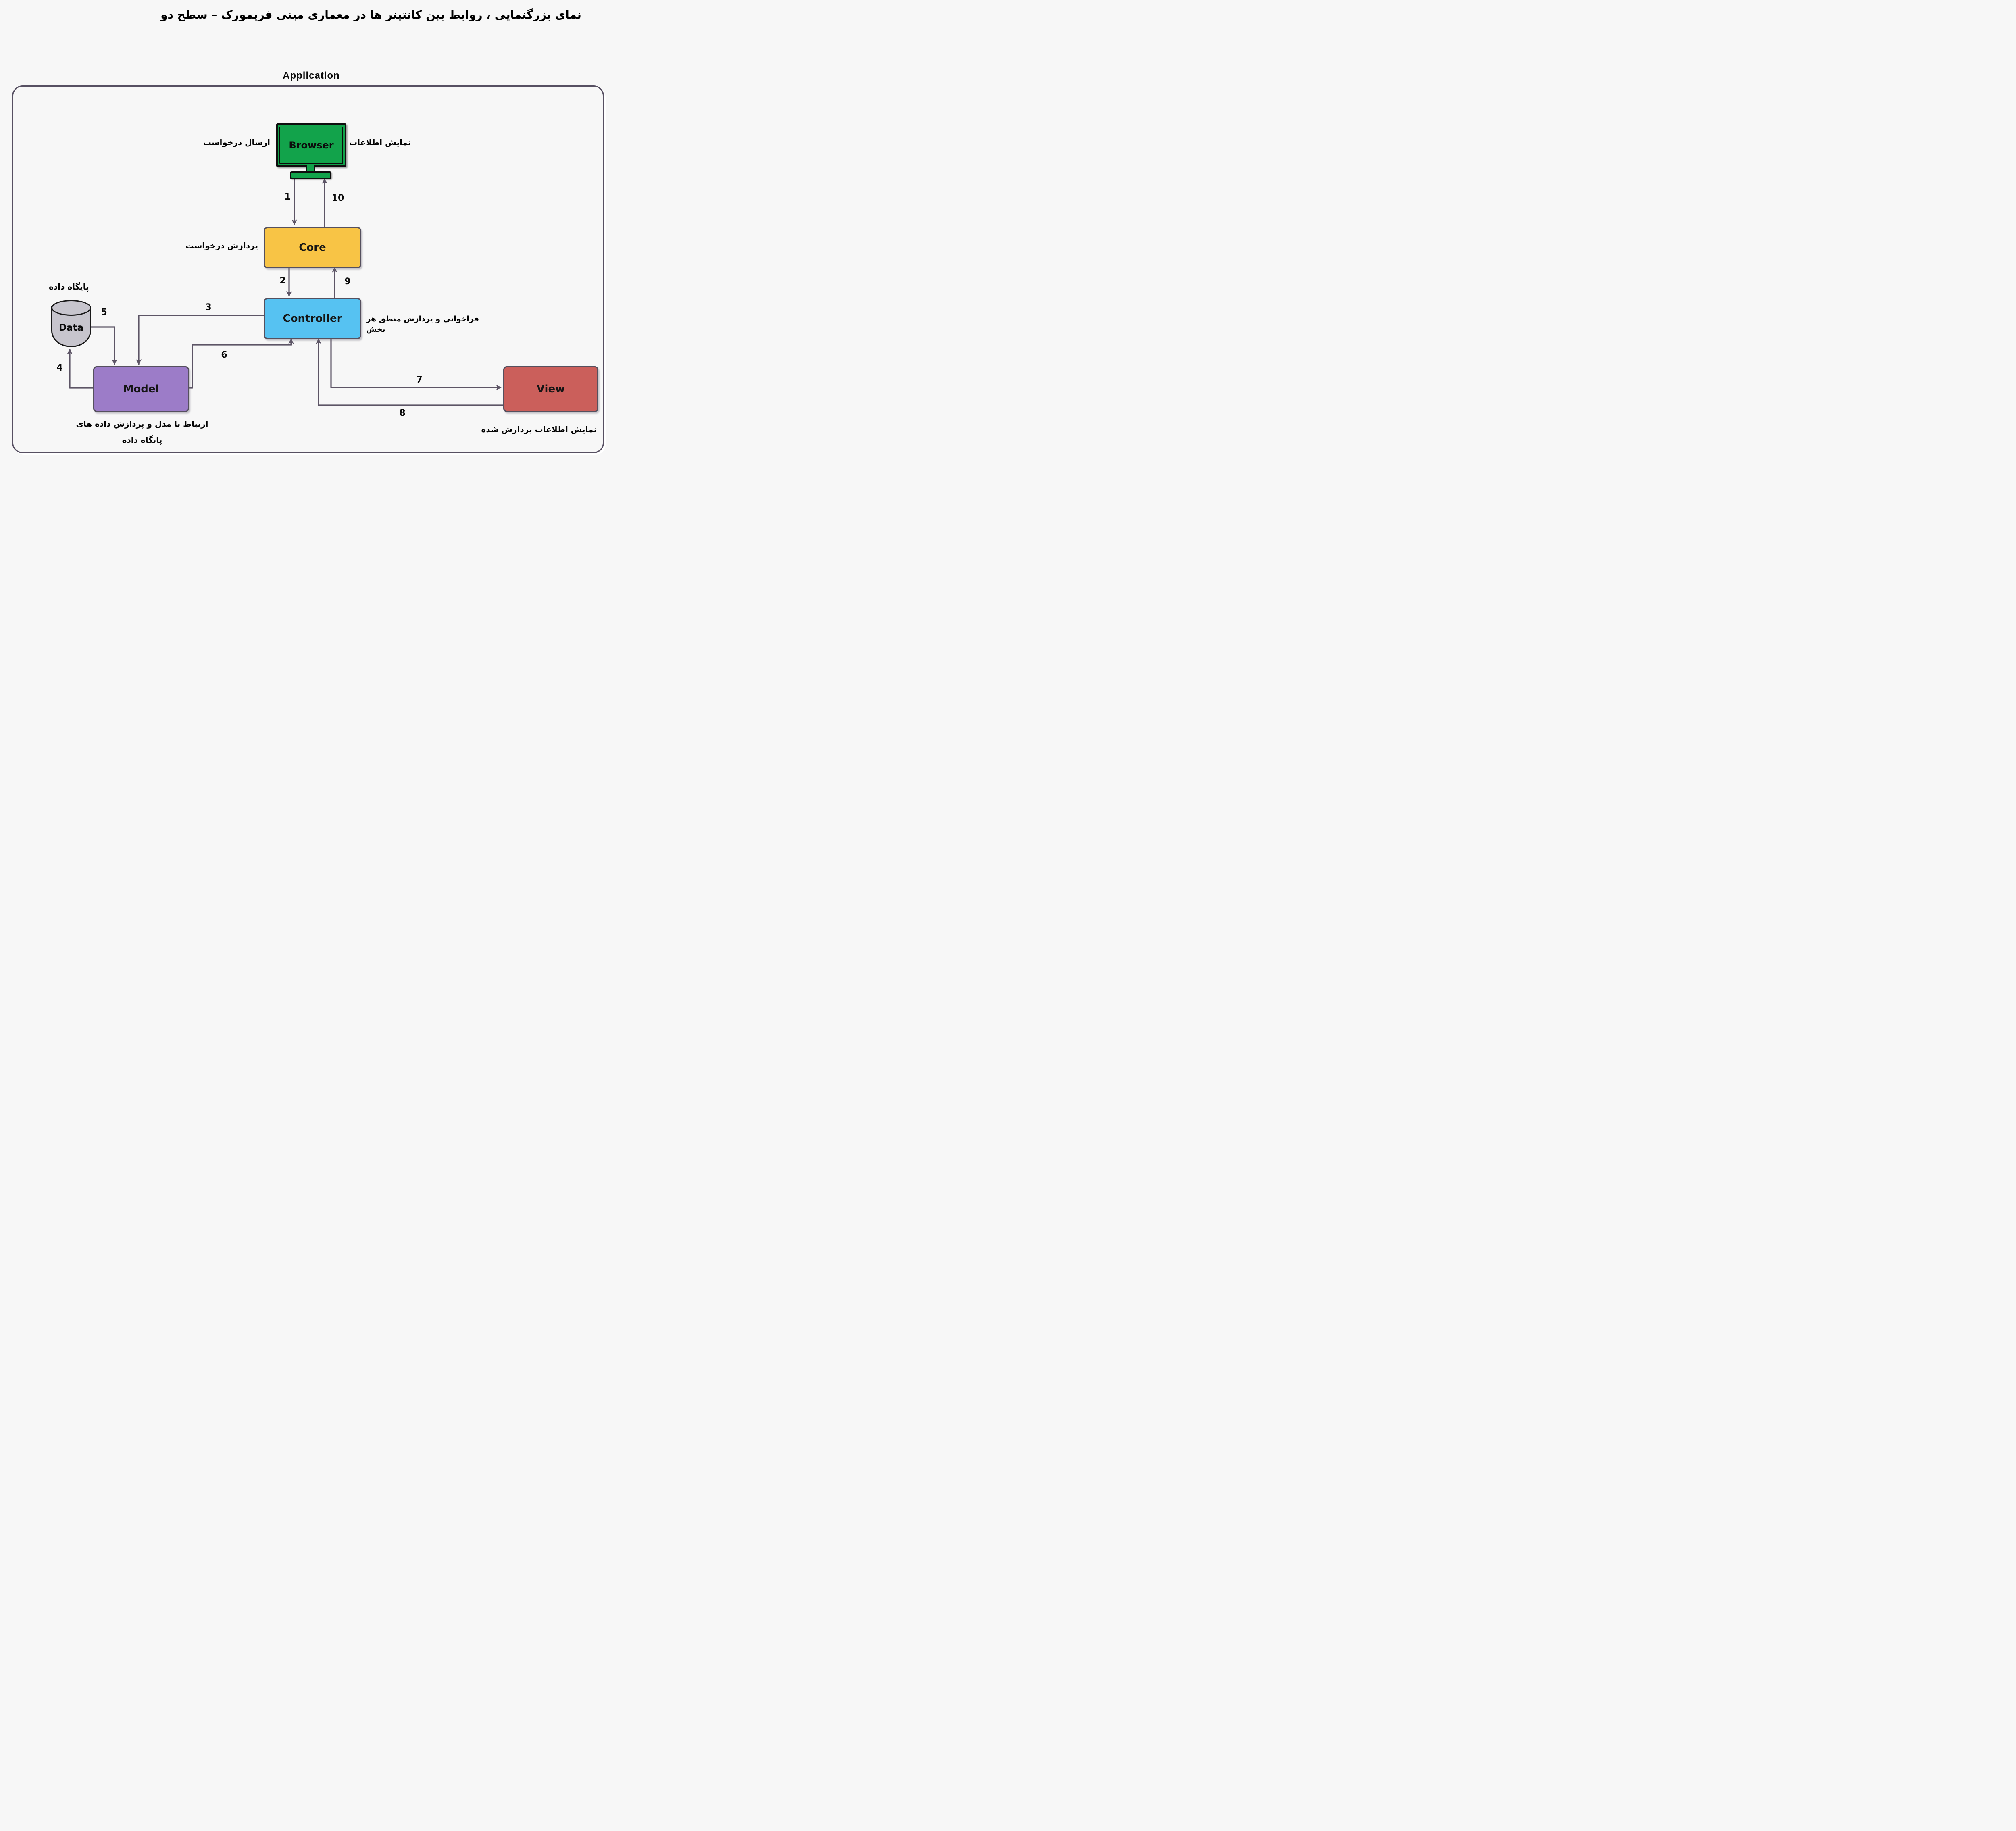  What do you see at coordinates (380, 142) in the screenshot?
I see `annotation-display-info: نمایش اطلاعات` at bounding box center [380, 142].